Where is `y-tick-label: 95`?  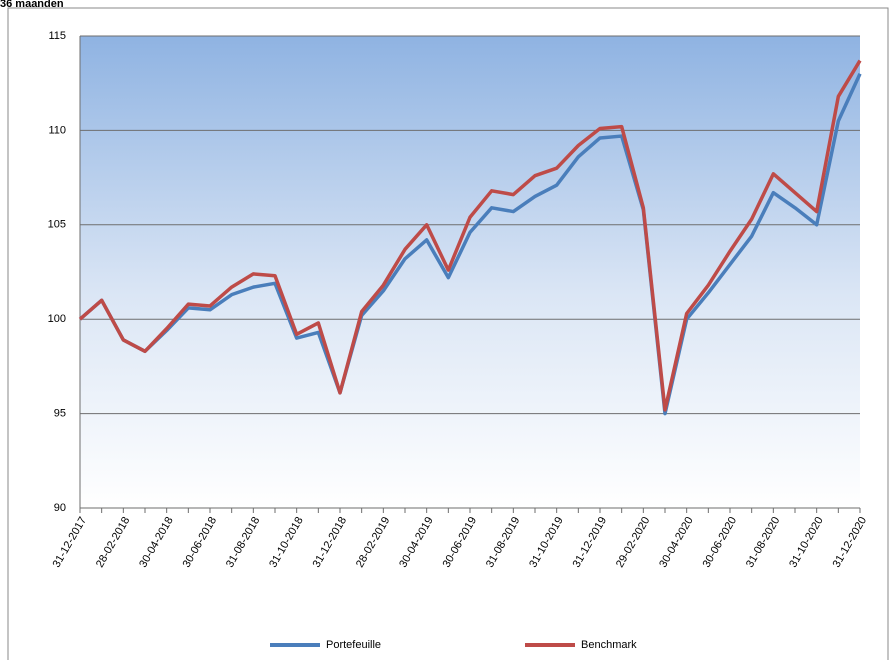
y-tick-label: 95 is located at coordinates (60, 414).